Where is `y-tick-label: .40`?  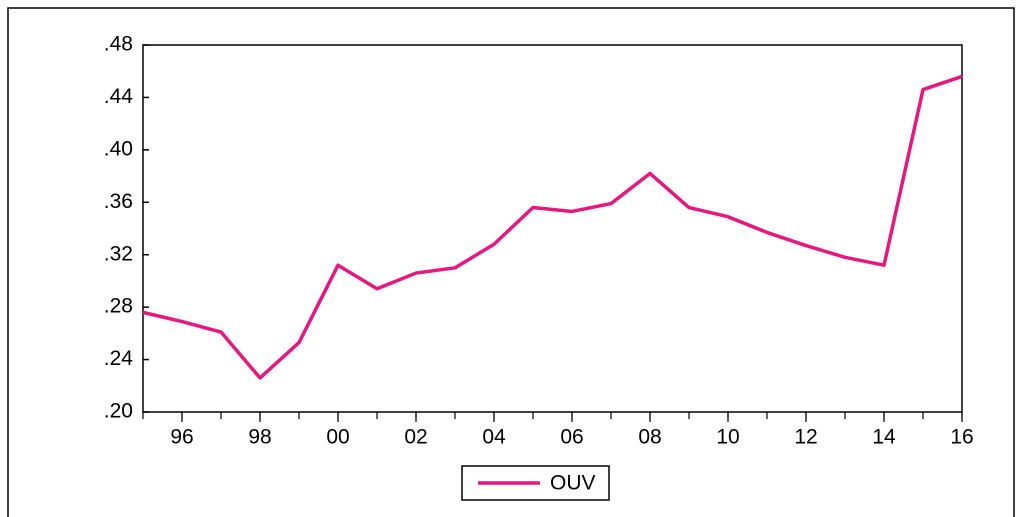 y-tick-label: .40 is located at coordinates (118, 148).